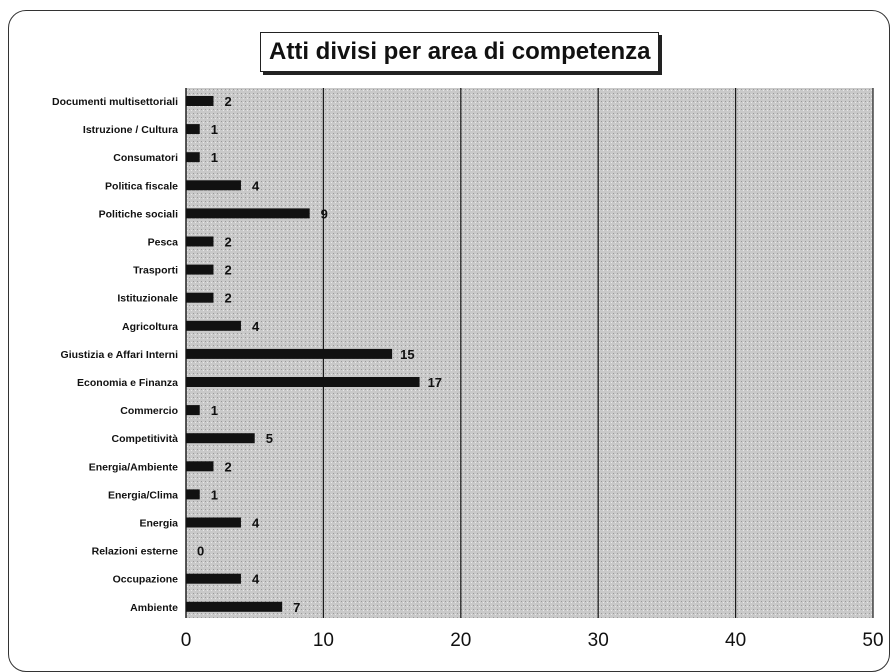 Image resolution: width=891 pixels, height=672 pixels. I want to click on data-label: 0, so click(200, 551).